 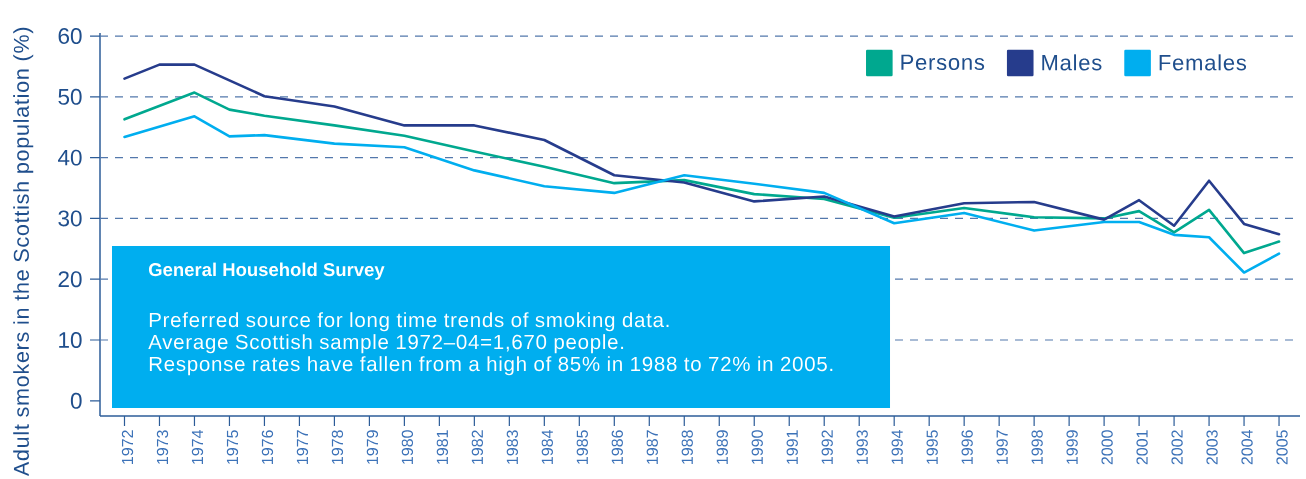 I want to click on x-tick-label: 1994, so click(x=897, y=446).